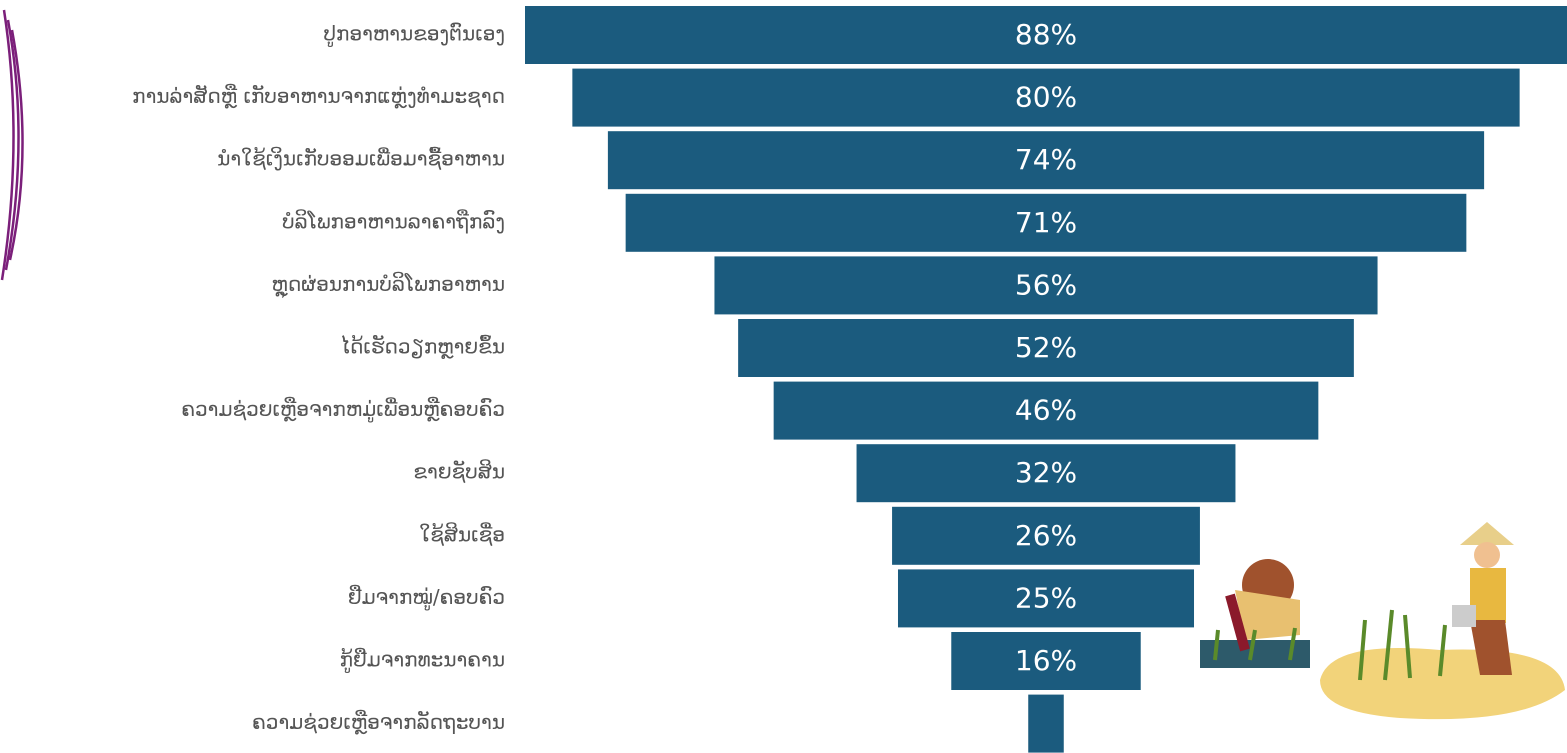  What do you see at coordinates (388, 285) in the screenshot?
I see `category-label: ຫຼຸດຜ່ອນການບໍລິໂພກອາຫານ` at bounding box center [388, 285].